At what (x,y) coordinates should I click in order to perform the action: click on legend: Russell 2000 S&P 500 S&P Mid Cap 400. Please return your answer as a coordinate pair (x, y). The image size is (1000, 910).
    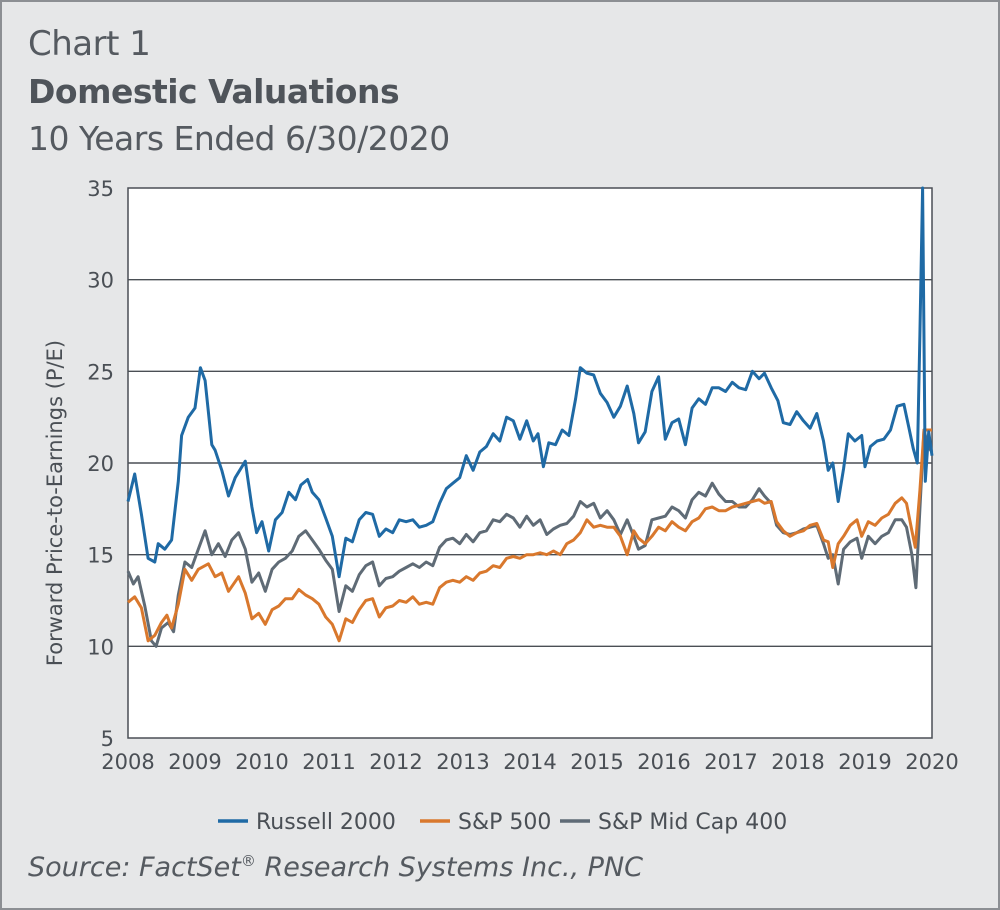
    Looking at the image, I should click on (502, 822).